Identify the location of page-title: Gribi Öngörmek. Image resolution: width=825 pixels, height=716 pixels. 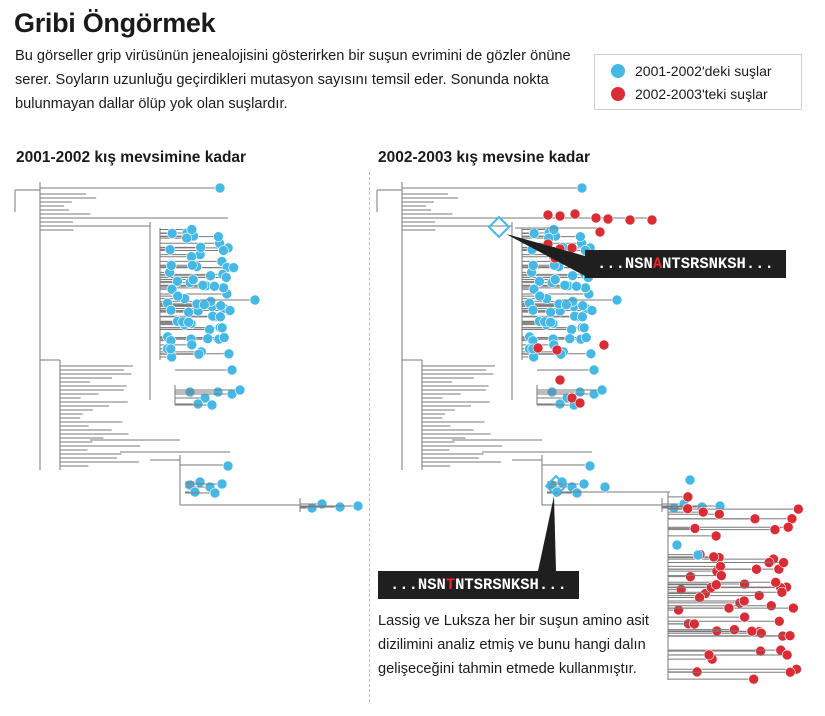
(115, 23).